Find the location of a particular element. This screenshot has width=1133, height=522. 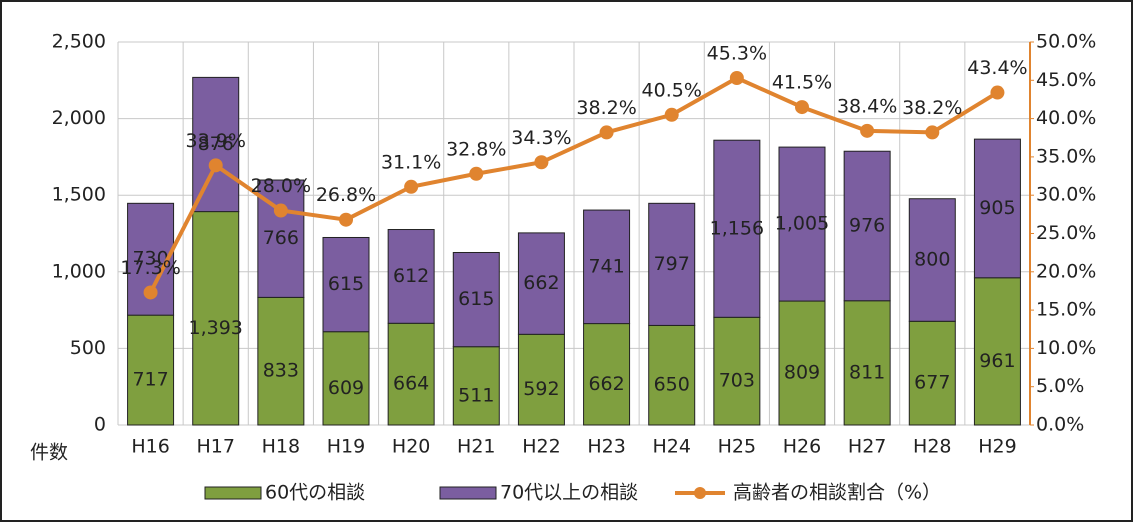

line-label: 17.3% is located at coordinates (150, 268).